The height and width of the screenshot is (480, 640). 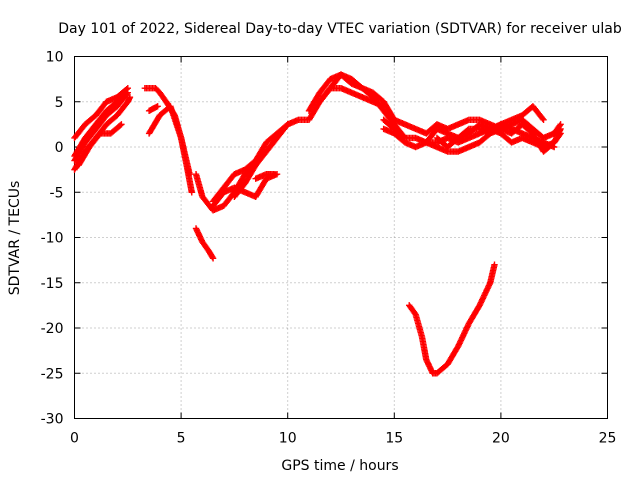 What do you see at coordinates (288, 439) in the screenshot?
I see `x-tick-label: 10` at bounding box center [288, 439].